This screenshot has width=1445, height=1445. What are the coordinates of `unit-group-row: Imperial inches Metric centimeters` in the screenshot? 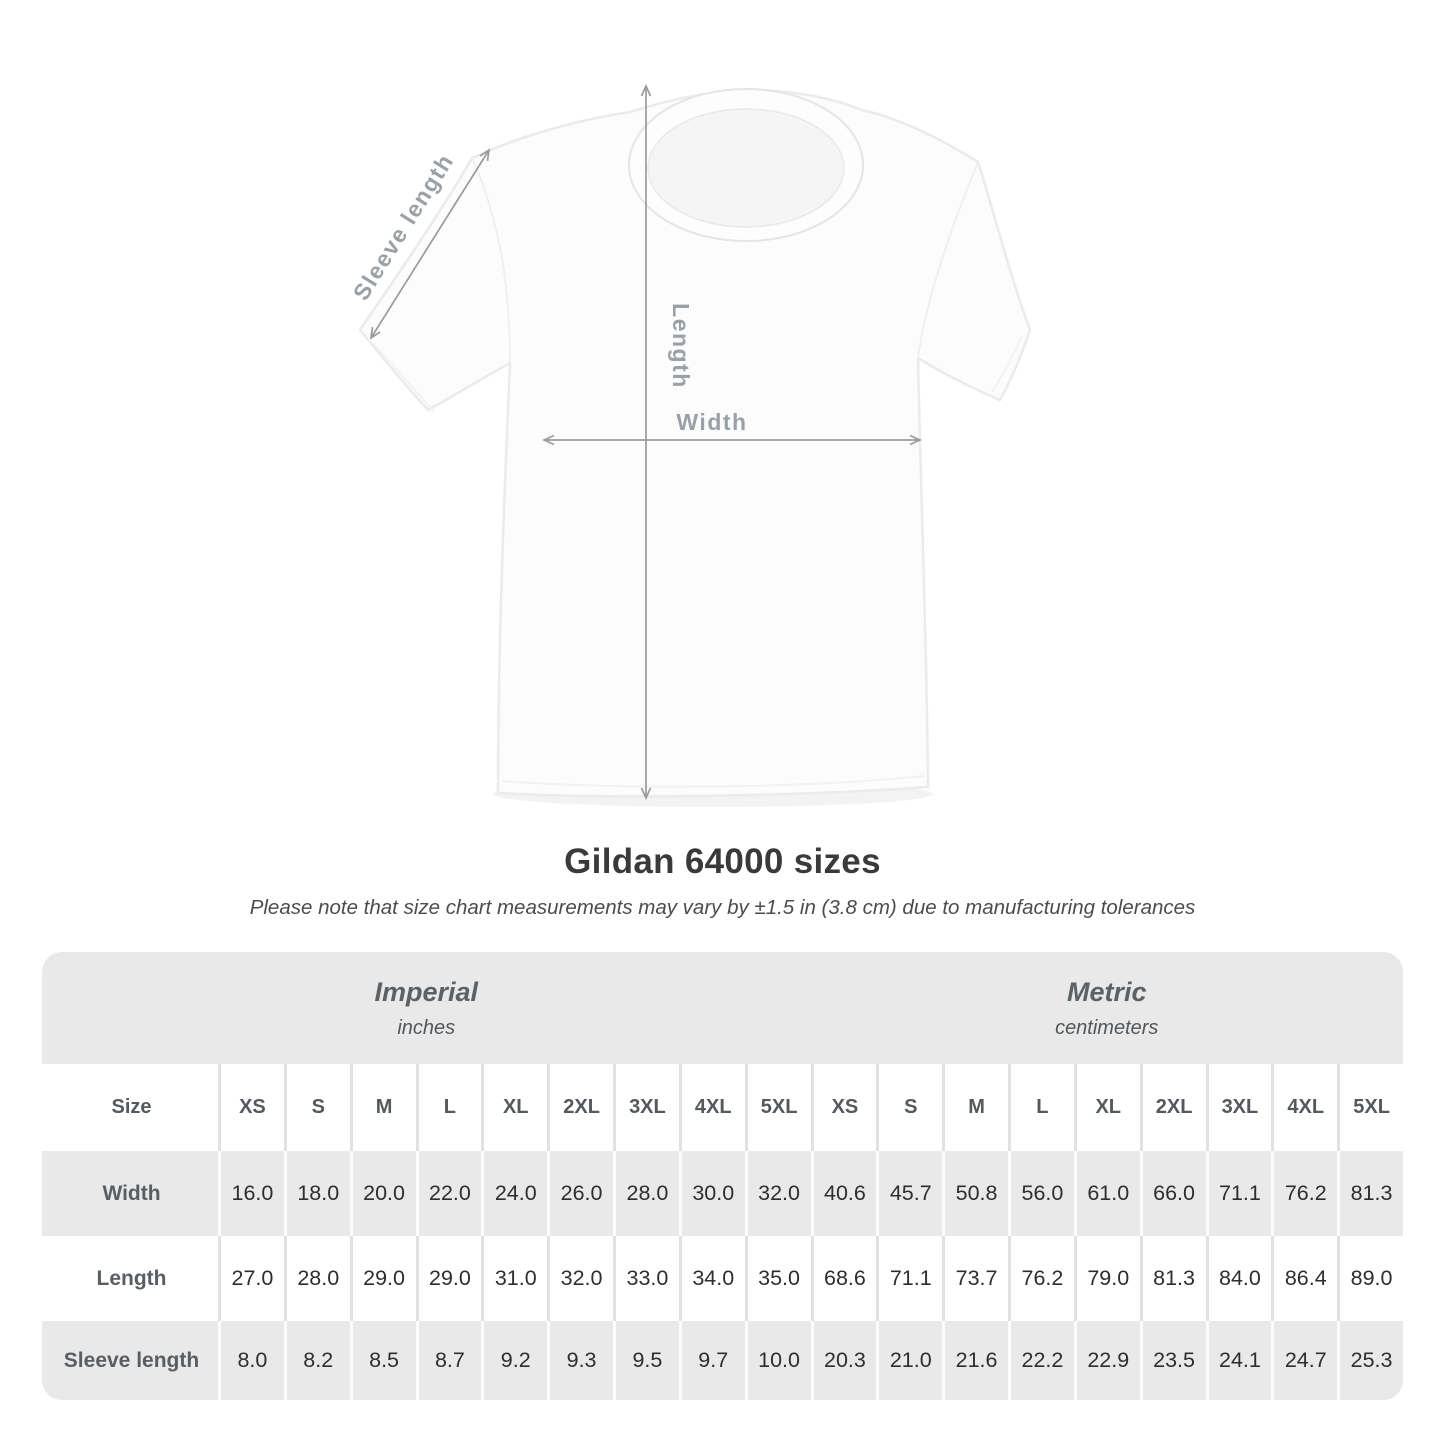 It's located at (722, 1008).